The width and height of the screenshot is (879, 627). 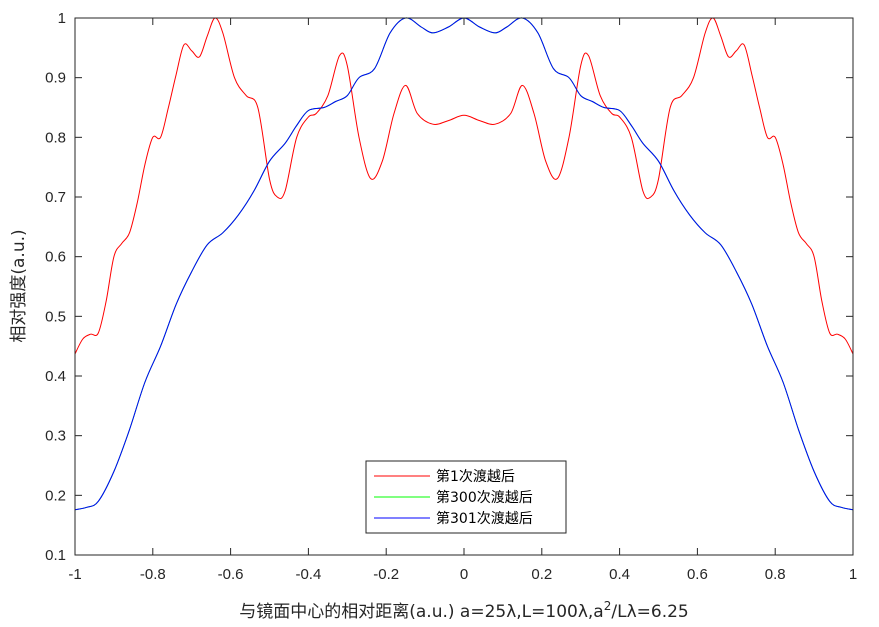 I want to click on legend-label: 第1次渡越后, so click(x=475, y=476).